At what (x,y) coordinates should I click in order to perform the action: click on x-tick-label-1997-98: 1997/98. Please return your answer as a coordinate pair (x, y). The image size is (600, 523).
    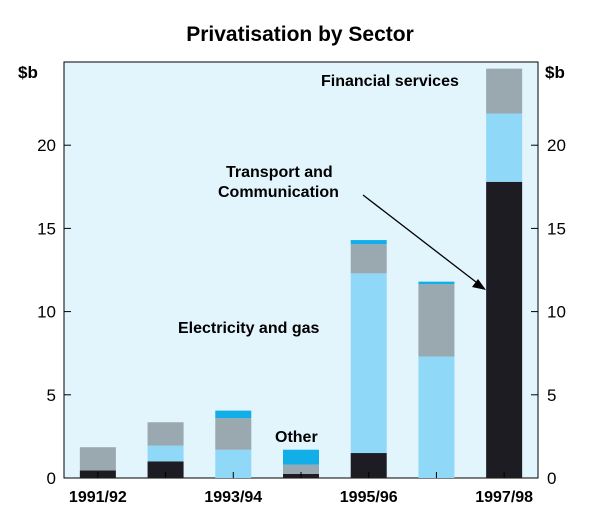
    Looking at the image, I should click on (504, 497).